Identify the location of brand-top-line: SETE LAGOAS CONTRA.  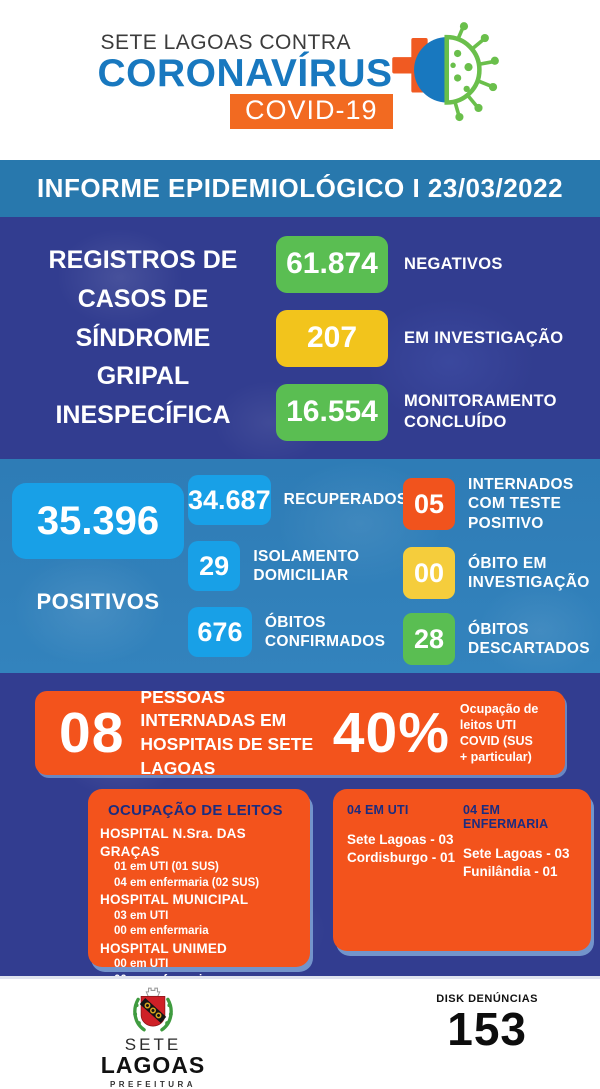
(225, 42).